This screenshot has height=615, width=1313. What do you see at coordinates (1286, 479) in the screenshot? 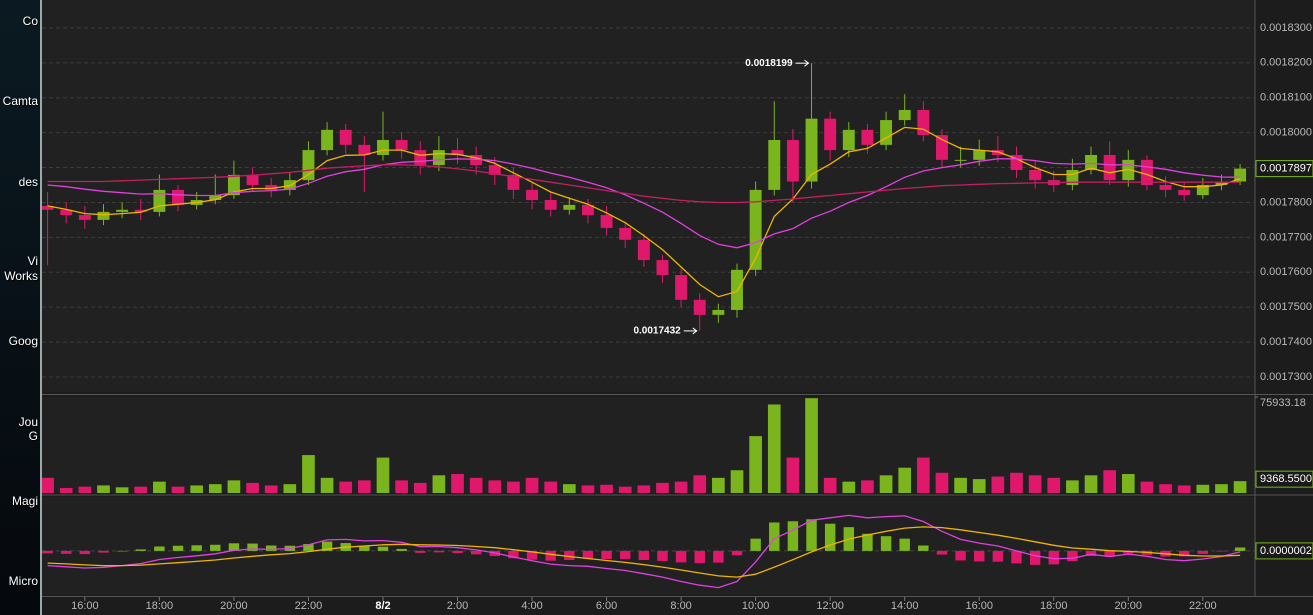
I see `last-value-label: 9368.5500` at bounding box center [1286, 479].